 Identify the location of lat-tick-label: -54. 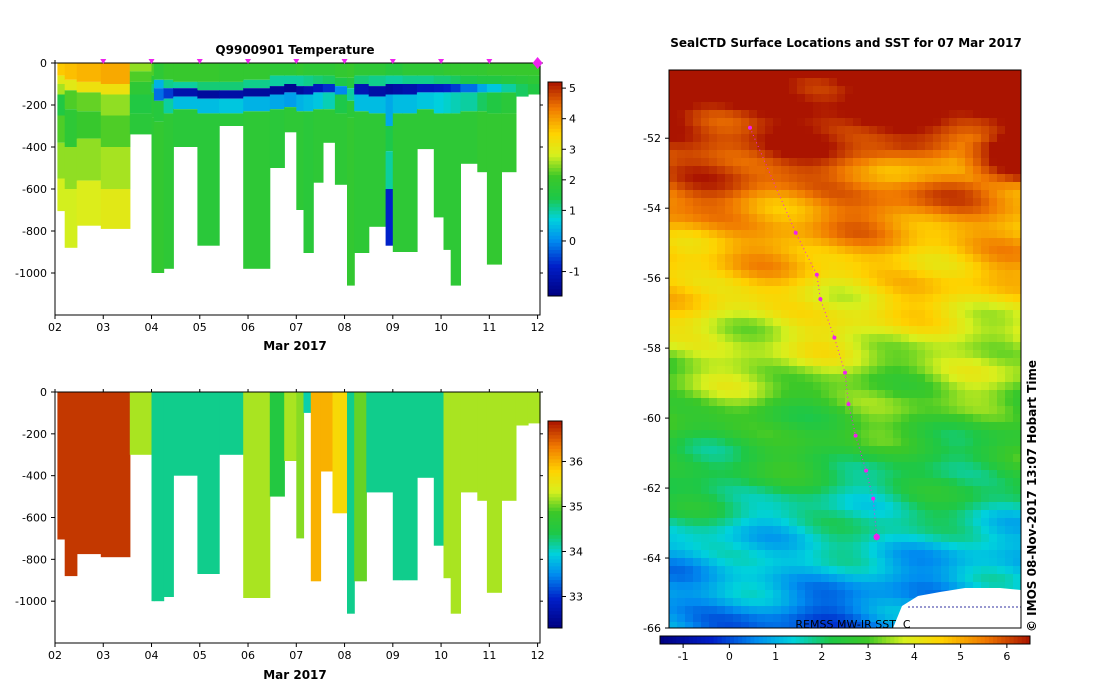
(652, 208).